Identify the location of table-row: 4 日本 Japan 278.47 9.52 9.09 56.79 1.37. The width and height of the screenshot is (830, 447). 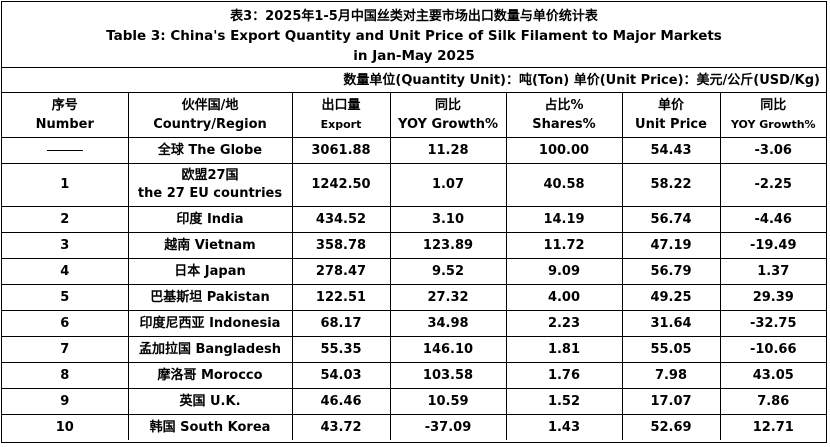
(414, 271).